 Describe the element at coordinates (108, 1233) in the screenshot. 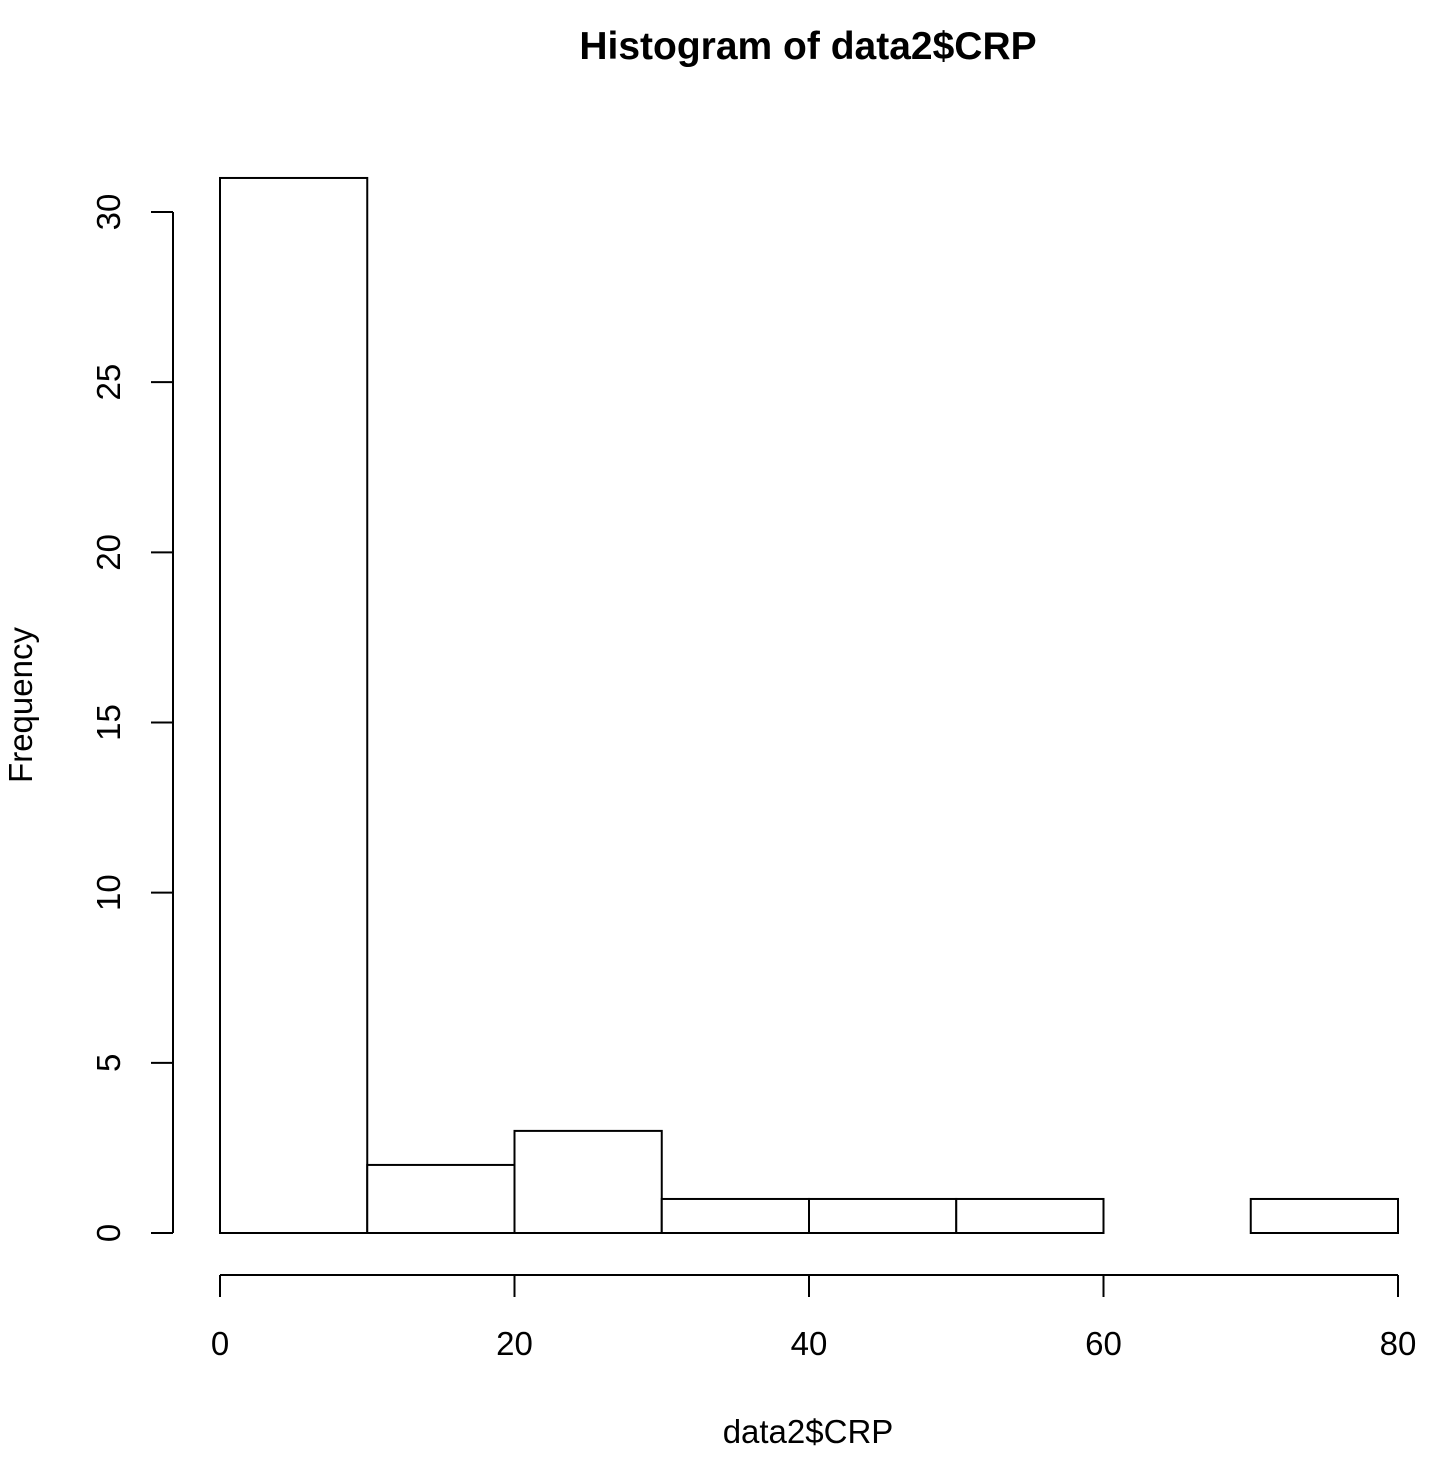

I see `y-tick-label-0: 0` at that location.